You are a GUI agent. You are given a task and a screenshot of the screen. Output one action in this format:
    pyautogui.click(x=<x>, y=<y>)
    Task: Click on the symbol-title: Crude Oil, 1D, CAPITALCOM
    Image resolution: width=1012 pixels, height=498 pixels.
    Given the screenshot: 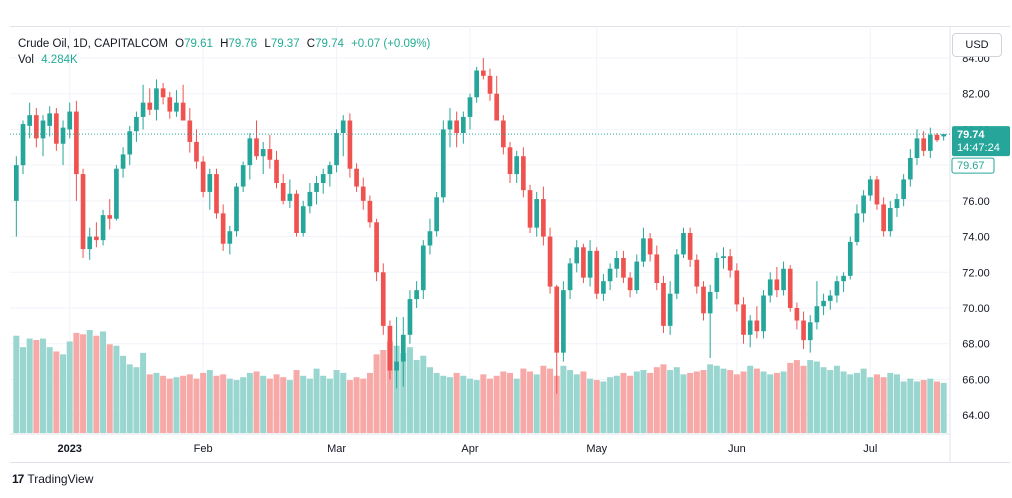 What is the action you would take?
    pyautogui.click(x=93, y=44)
    